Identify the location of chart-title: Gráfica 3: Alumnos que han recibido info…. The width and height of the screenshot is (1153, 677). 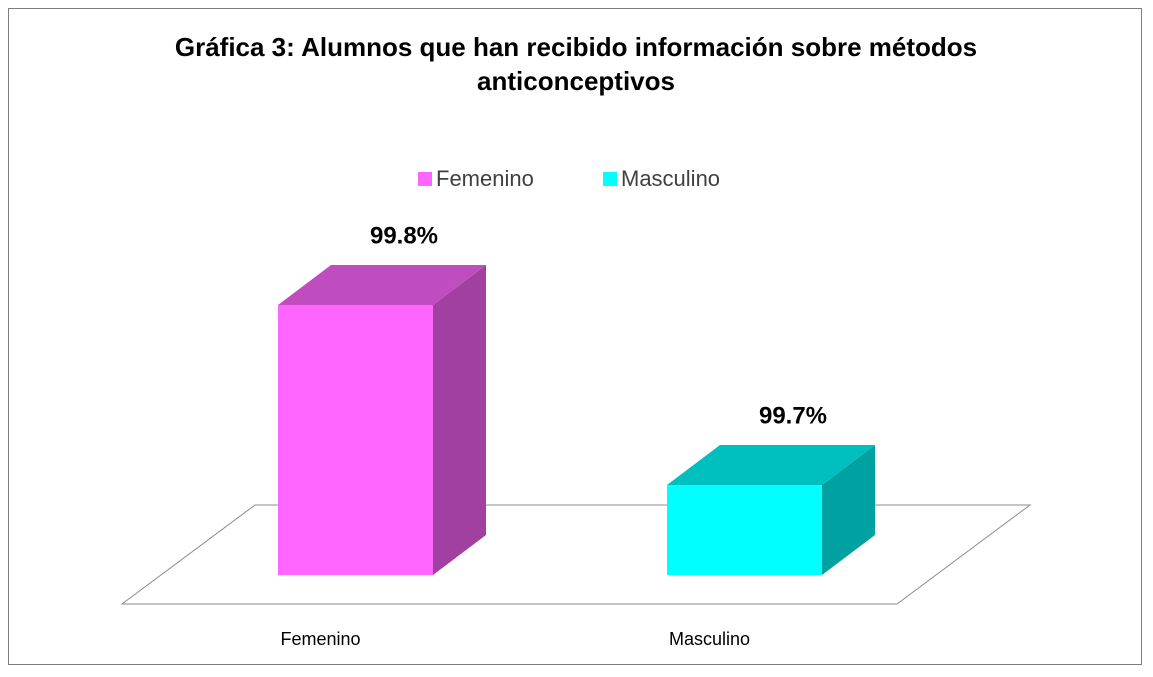
(576, 64).